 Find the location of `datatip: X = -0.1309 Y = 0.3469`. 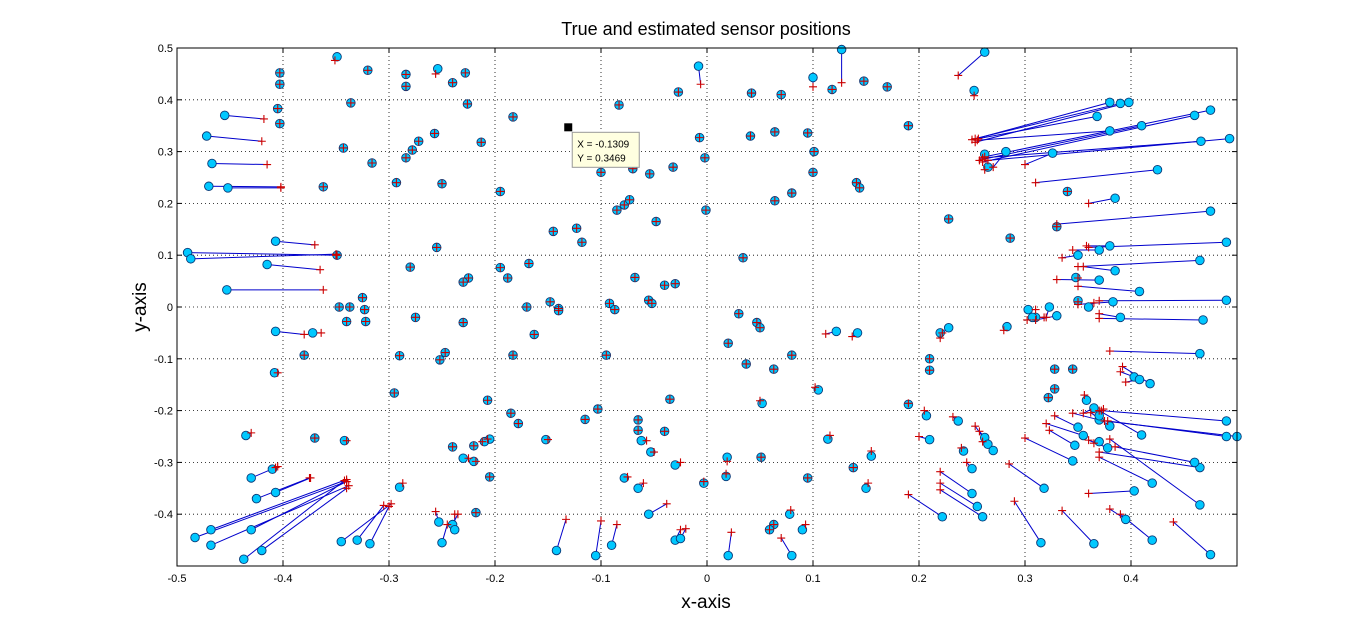

datatip: X = -0.1309 Y = 0.3469 is located at coordinates (602, 145).